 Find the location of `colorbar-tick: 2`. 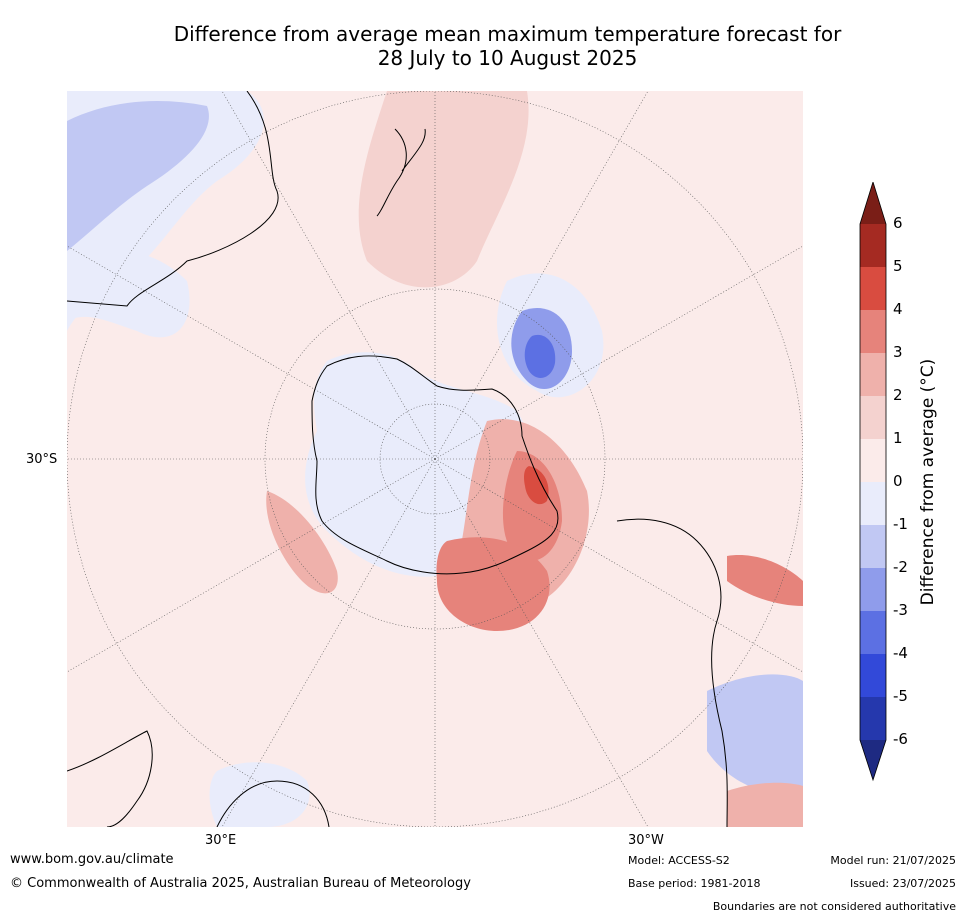

colorbar-tick: 2 is located at coordinates (898, 395).